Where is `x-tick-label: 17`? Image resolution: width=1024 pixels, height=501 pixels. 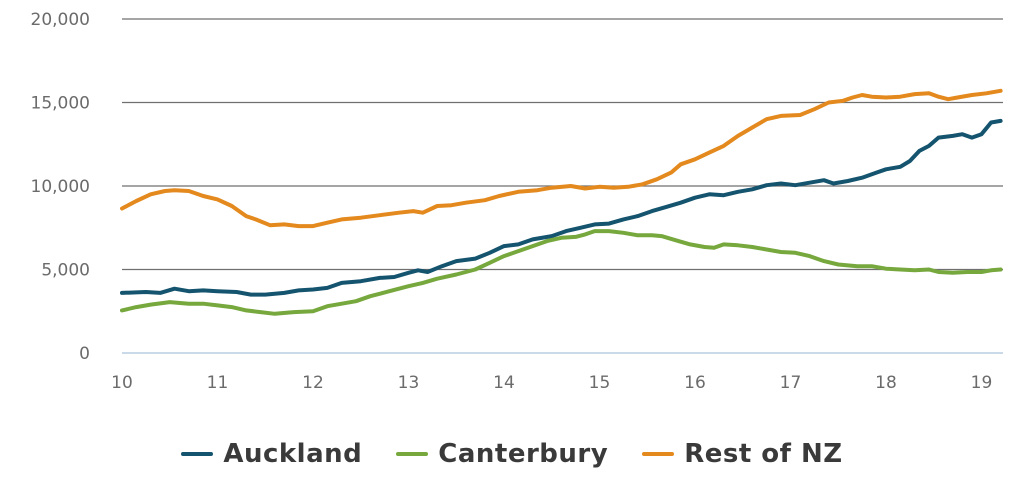
x-tick-label: 17 is located at coordinates (791, 383).